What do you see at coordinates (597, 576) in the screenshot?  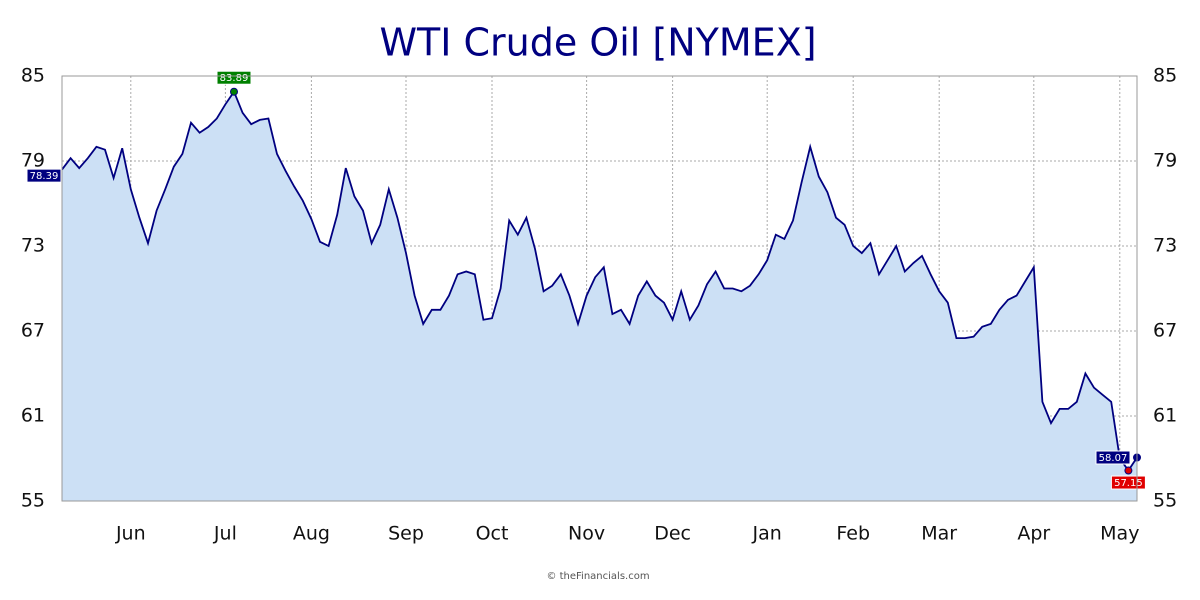 I see `source: © theFinancials.com` at bounding box center [597, 576].